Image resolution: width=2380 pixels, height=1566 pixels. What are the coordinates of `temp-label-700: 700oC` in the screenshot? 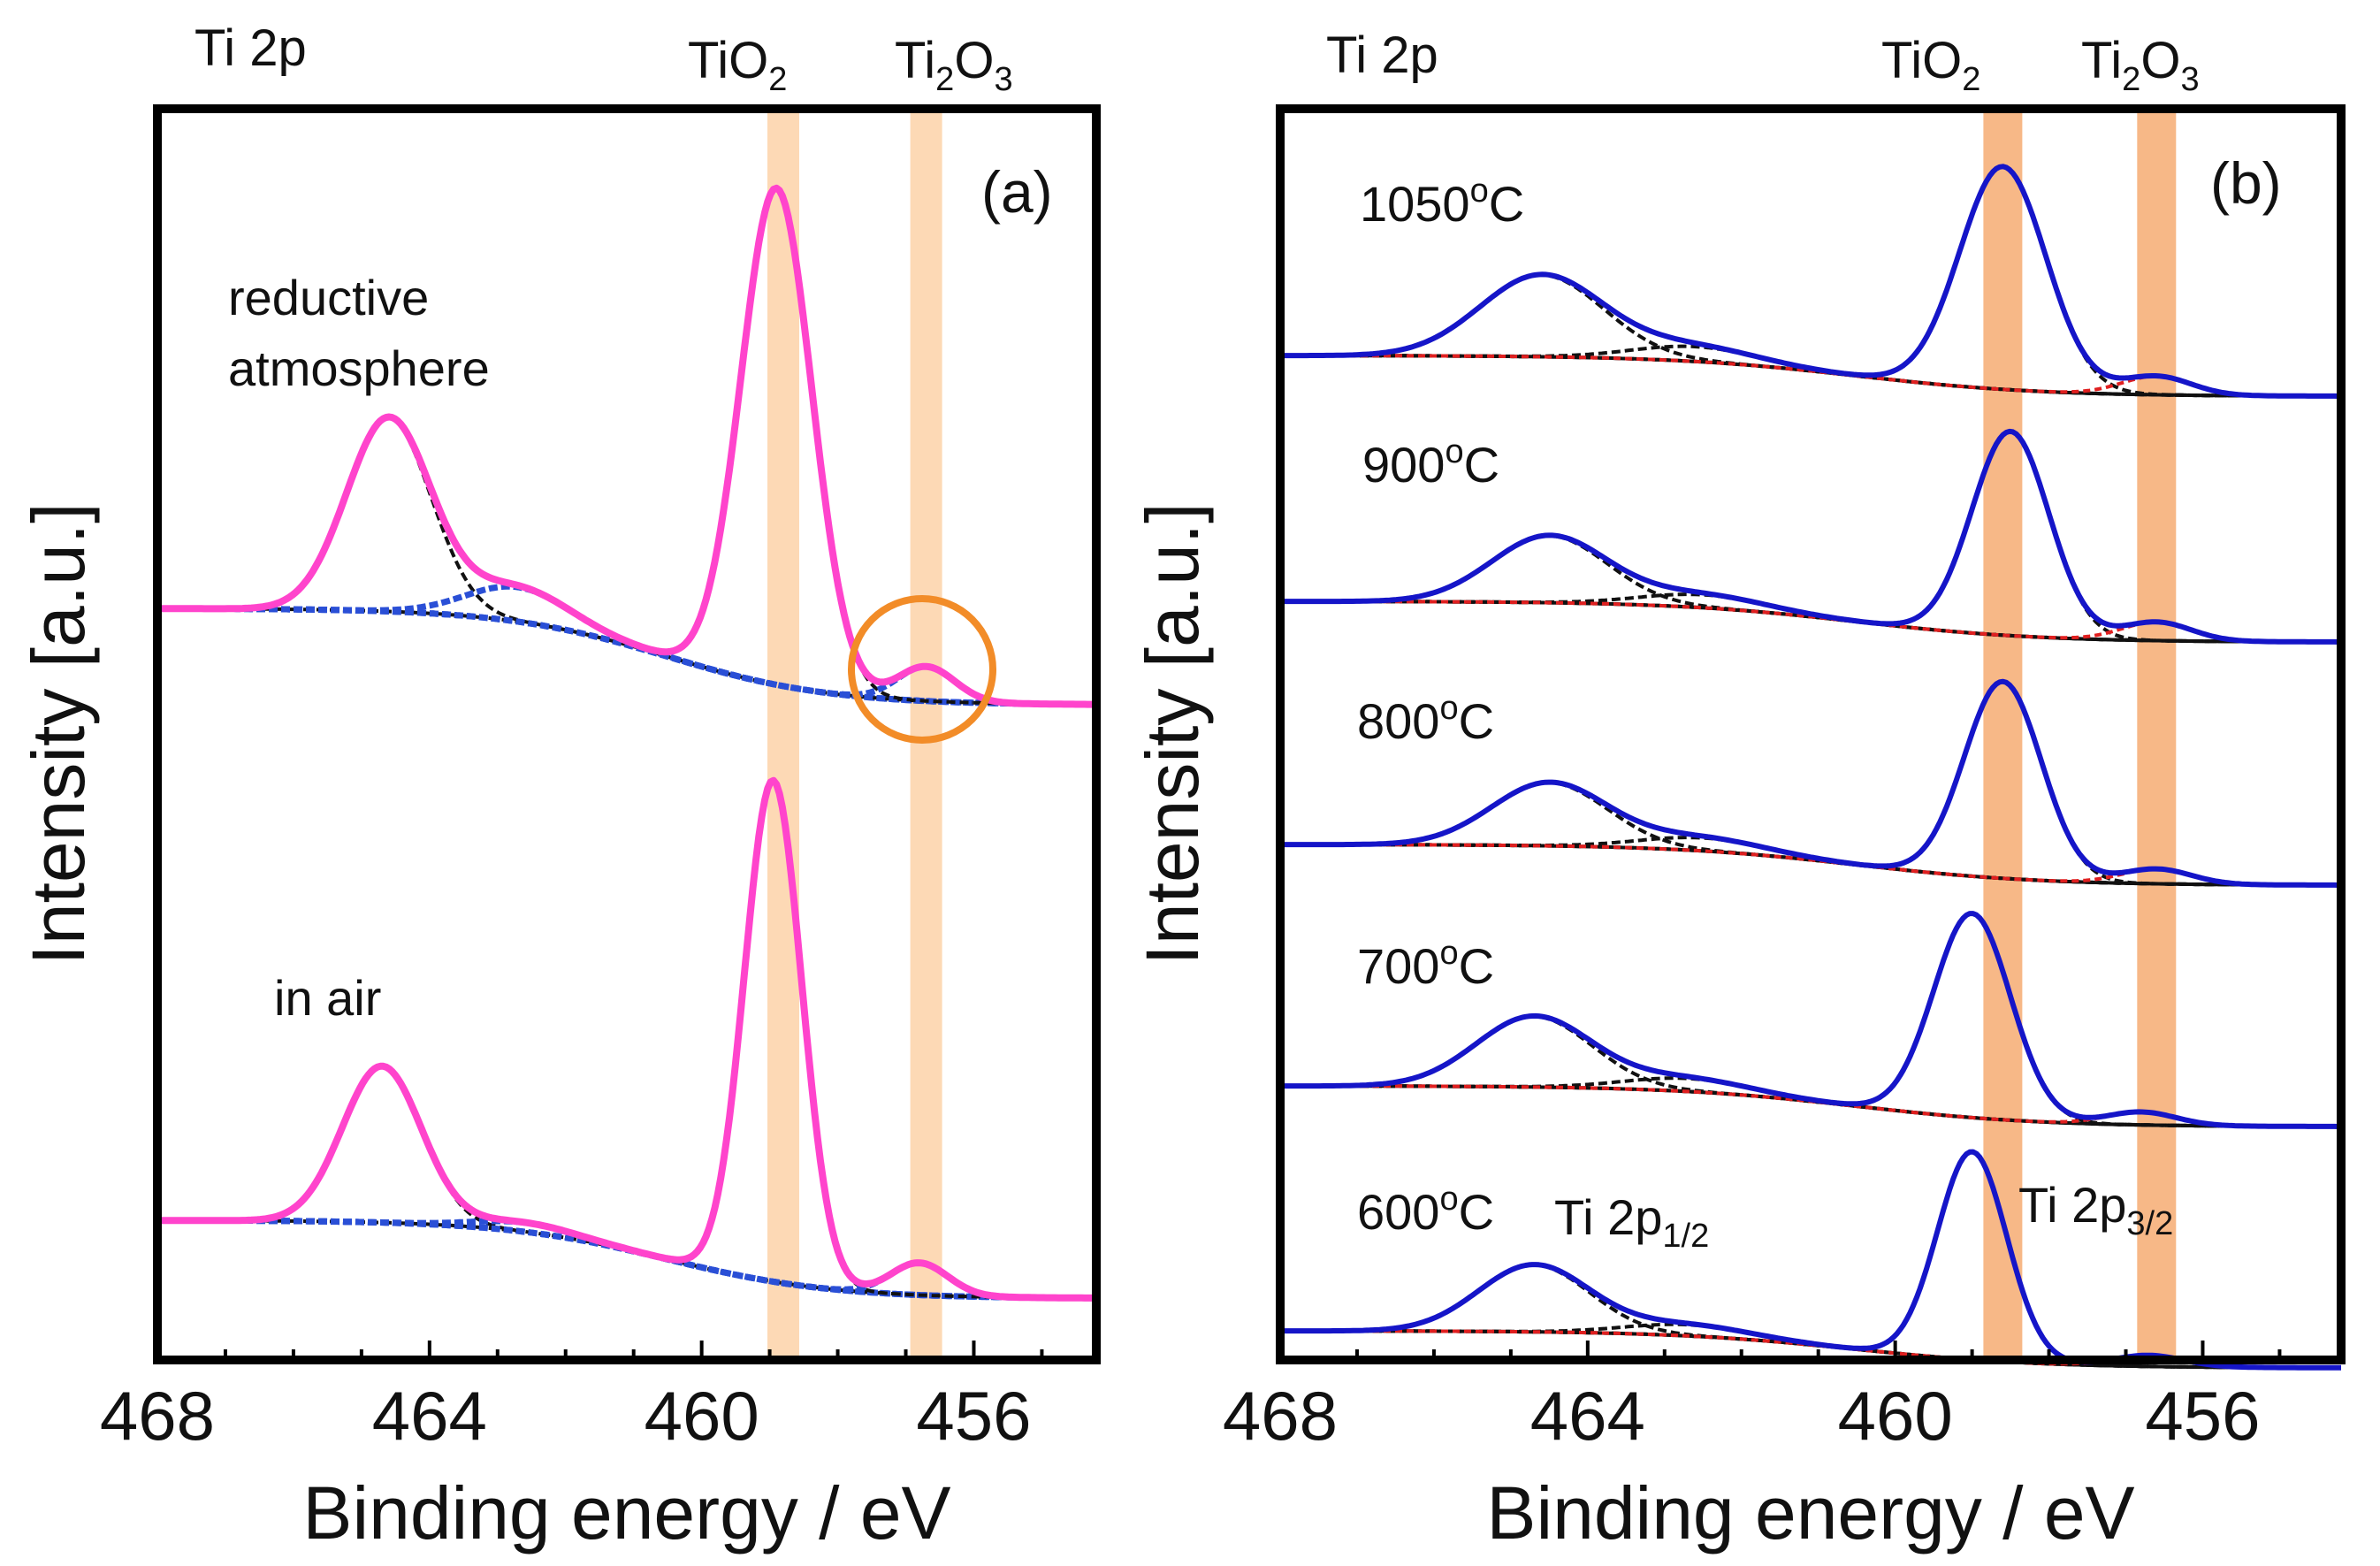 It's located at (1425, 965).